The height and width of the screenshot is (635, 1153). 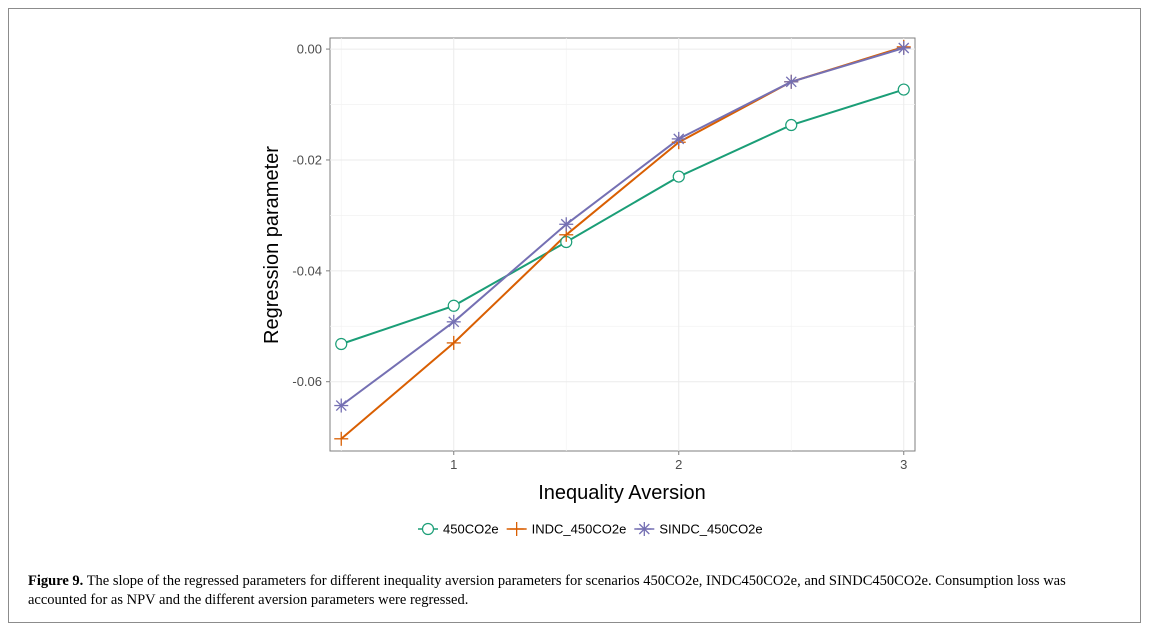 I want to click on y-tick-label: -0.04, so click(x=307, y=270).